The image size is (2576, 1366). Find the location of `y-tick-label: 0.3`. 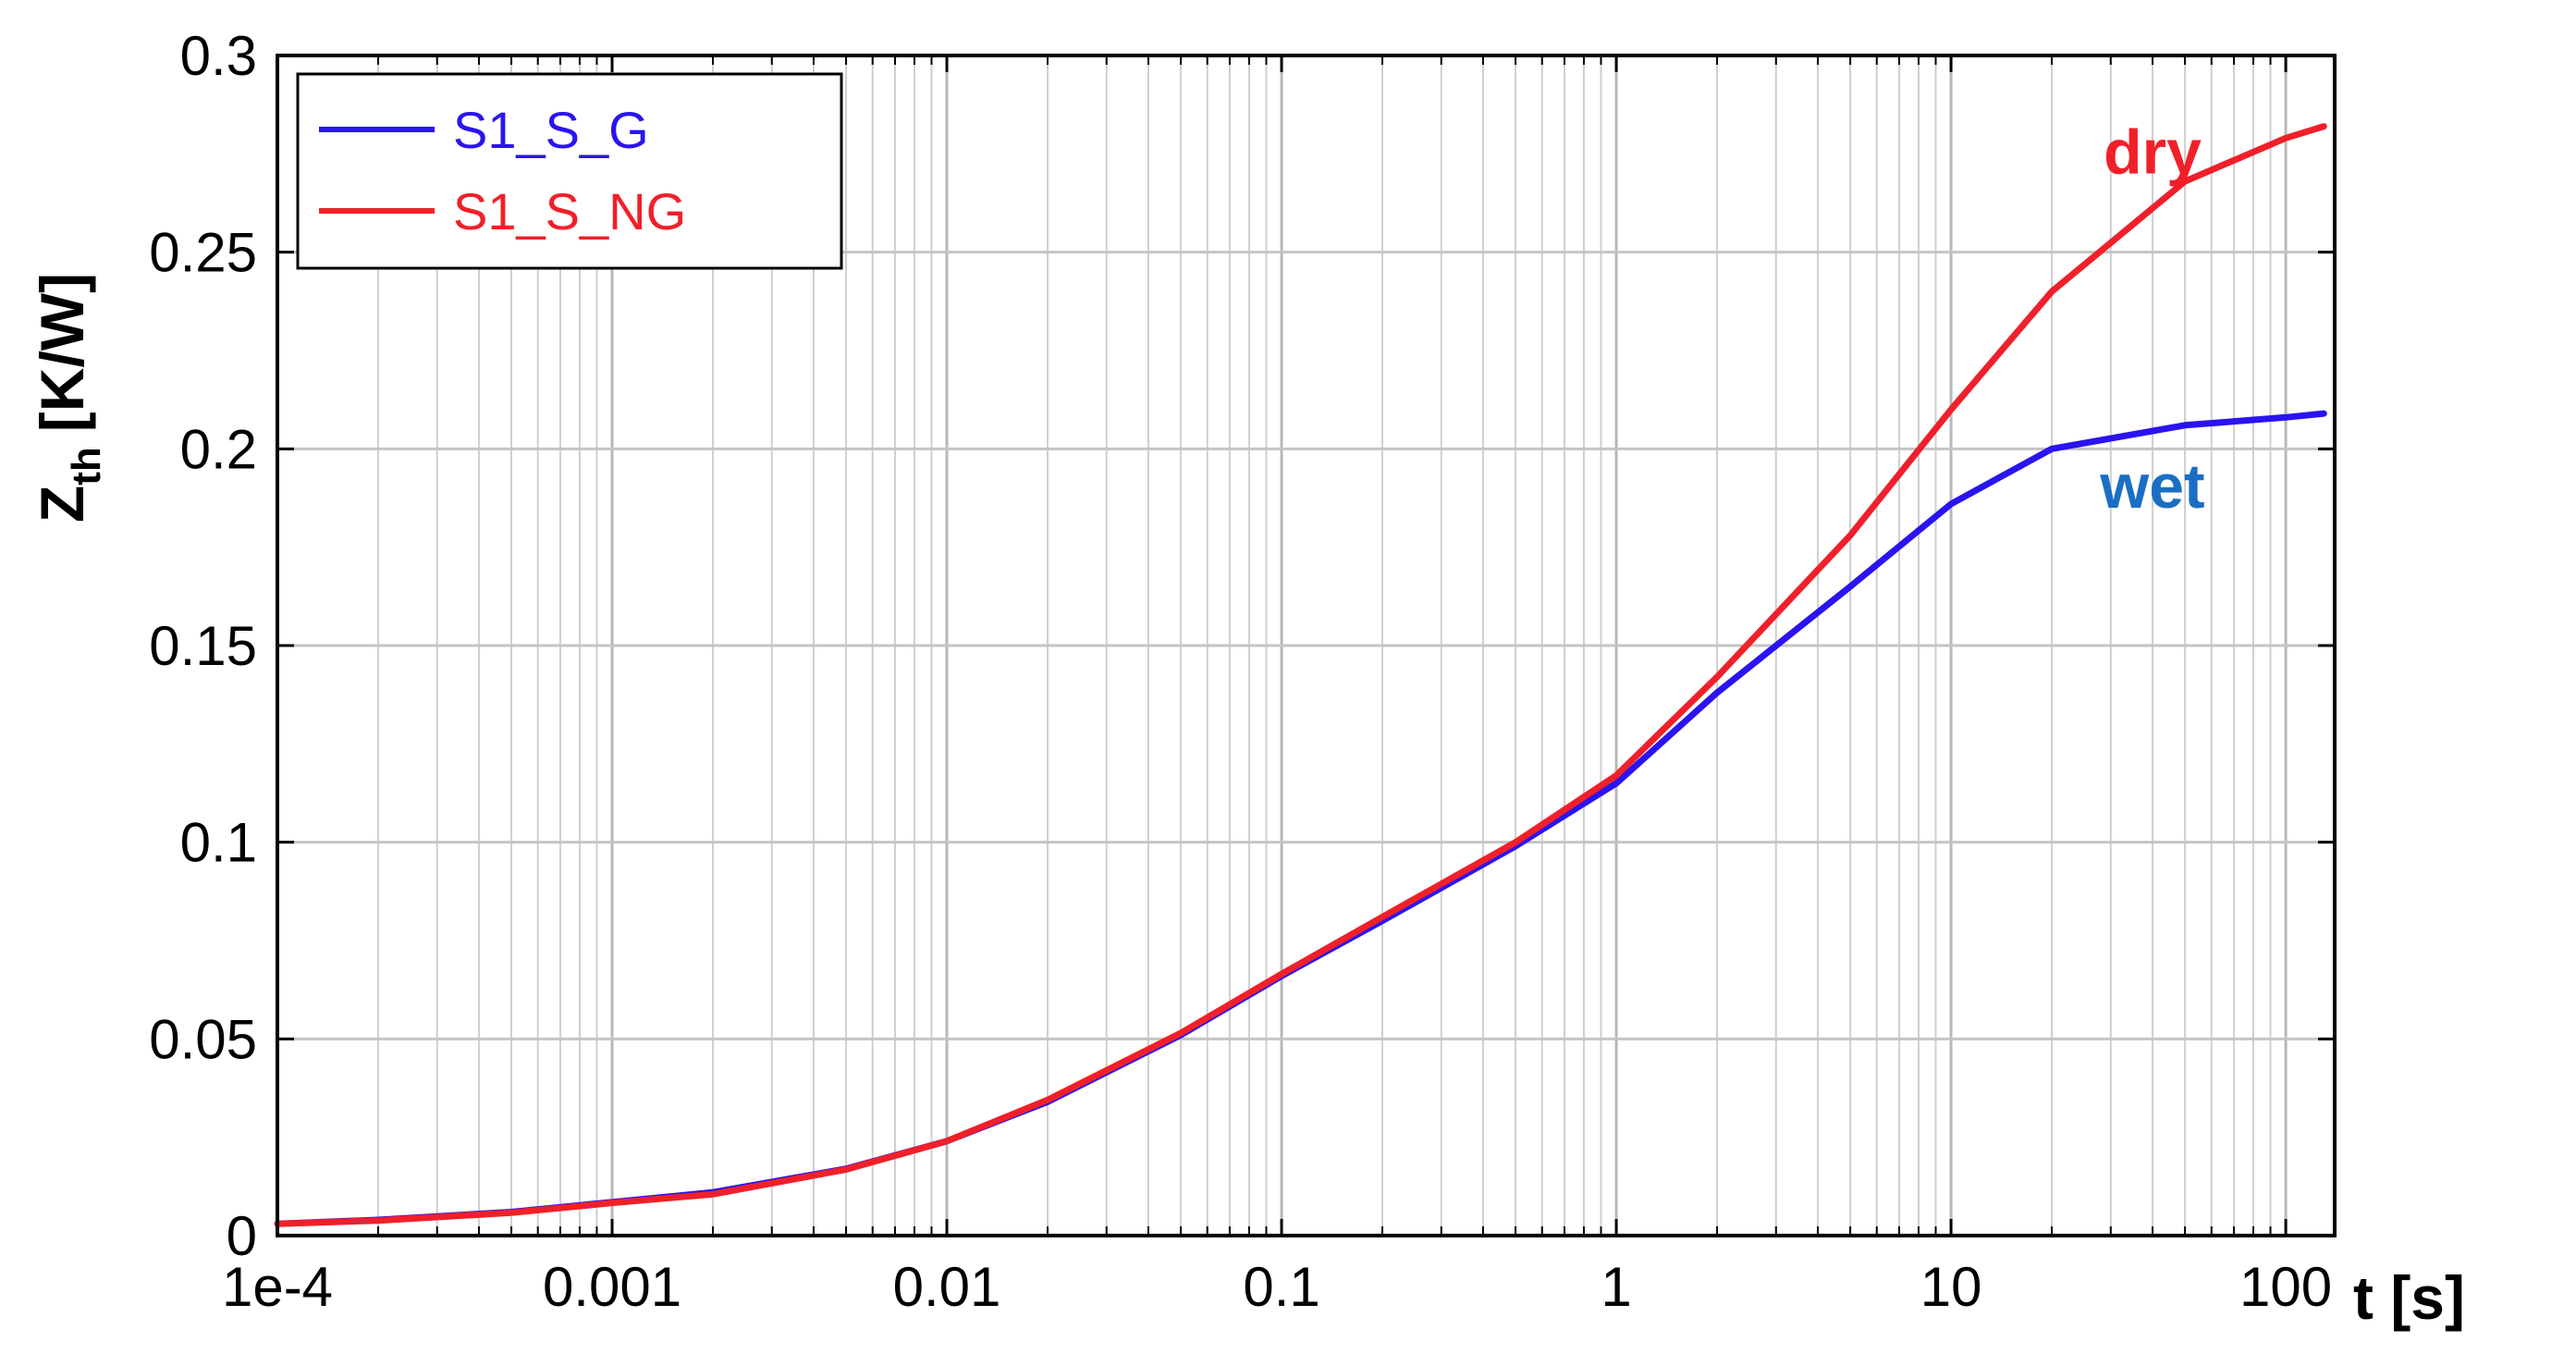

y-tick-label: 0.3 is located at coordinates (218, 56).